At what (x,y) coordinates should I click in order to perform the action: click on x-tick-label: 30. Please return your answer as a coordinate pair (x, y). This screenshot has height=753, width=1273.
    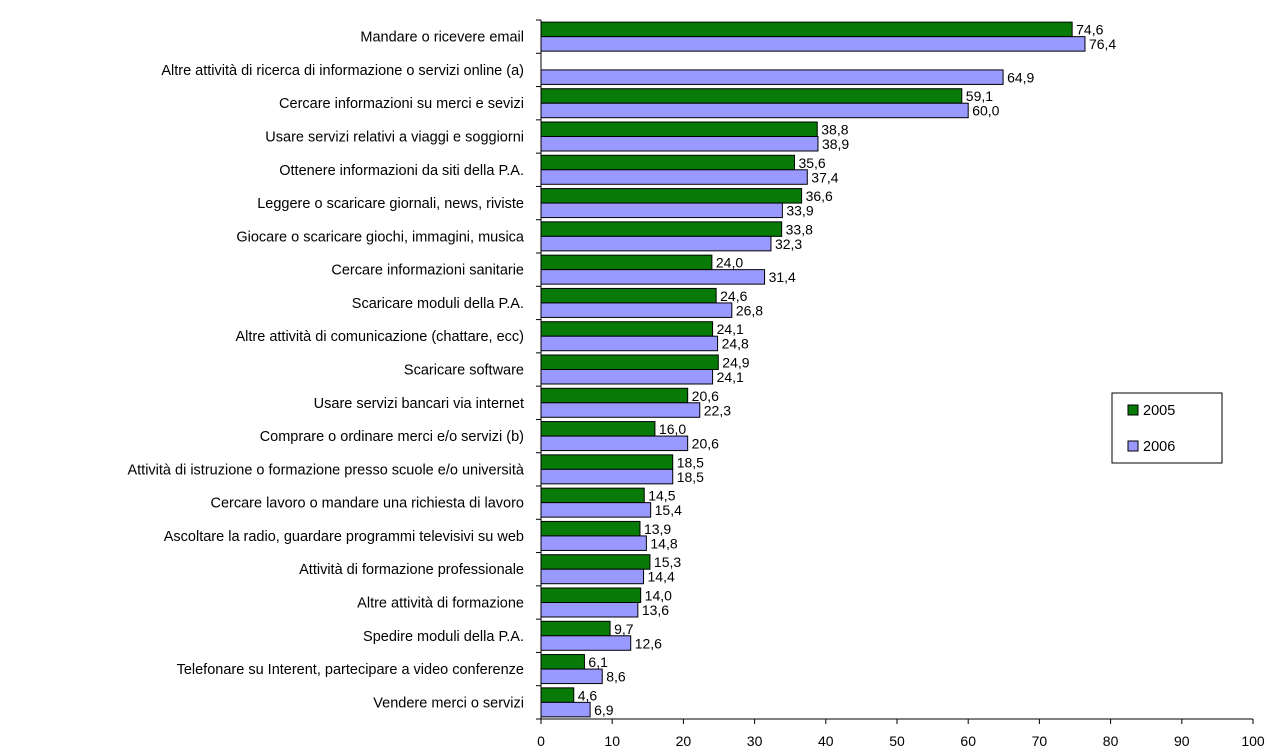
    Looking at the image, I should click on (755, 741).